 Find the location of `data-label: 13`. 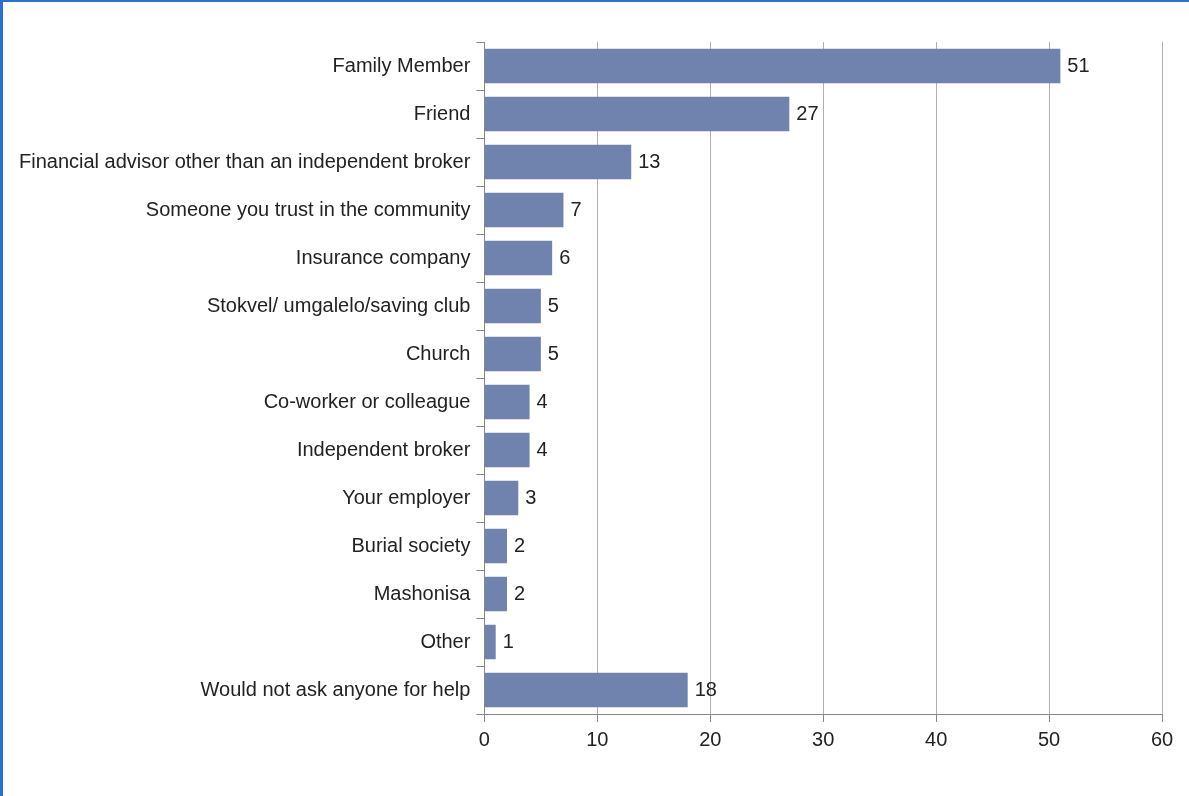

data-label: 13 is located at coordinates (649, 160).